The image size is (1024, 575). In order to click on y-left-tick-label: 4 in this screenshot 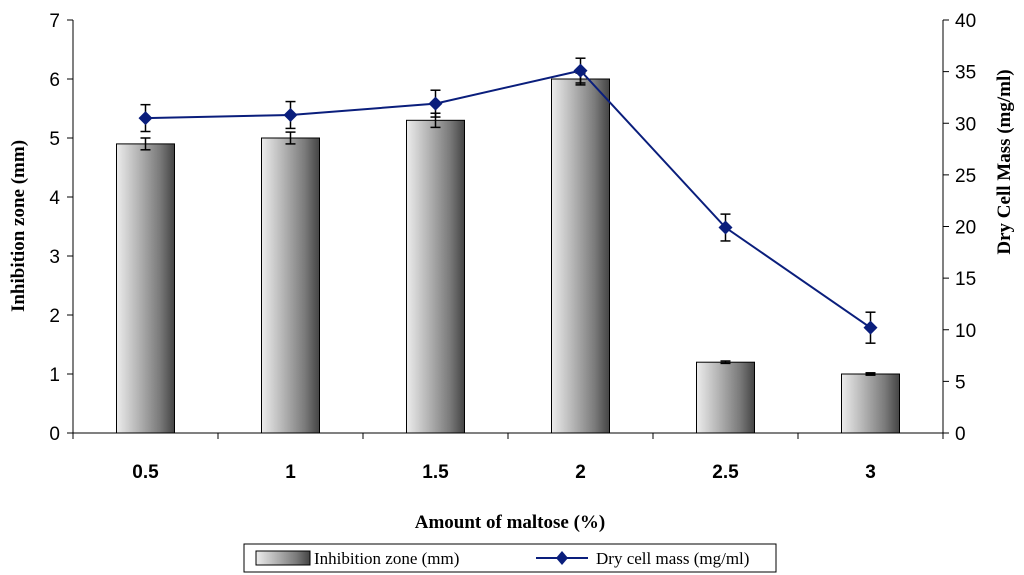, I will do `click(54, 198)`.